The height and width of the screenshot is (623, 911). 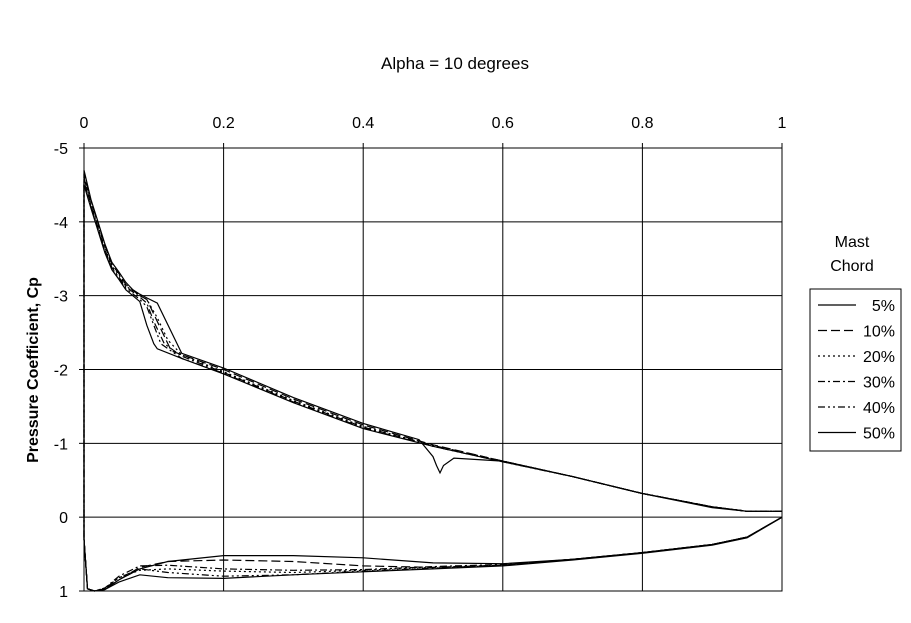 What do you see at coordinates (879, 332) in the screenshot?
I see `legend-label-10pct: 10%` at bounding box center [879, 332].